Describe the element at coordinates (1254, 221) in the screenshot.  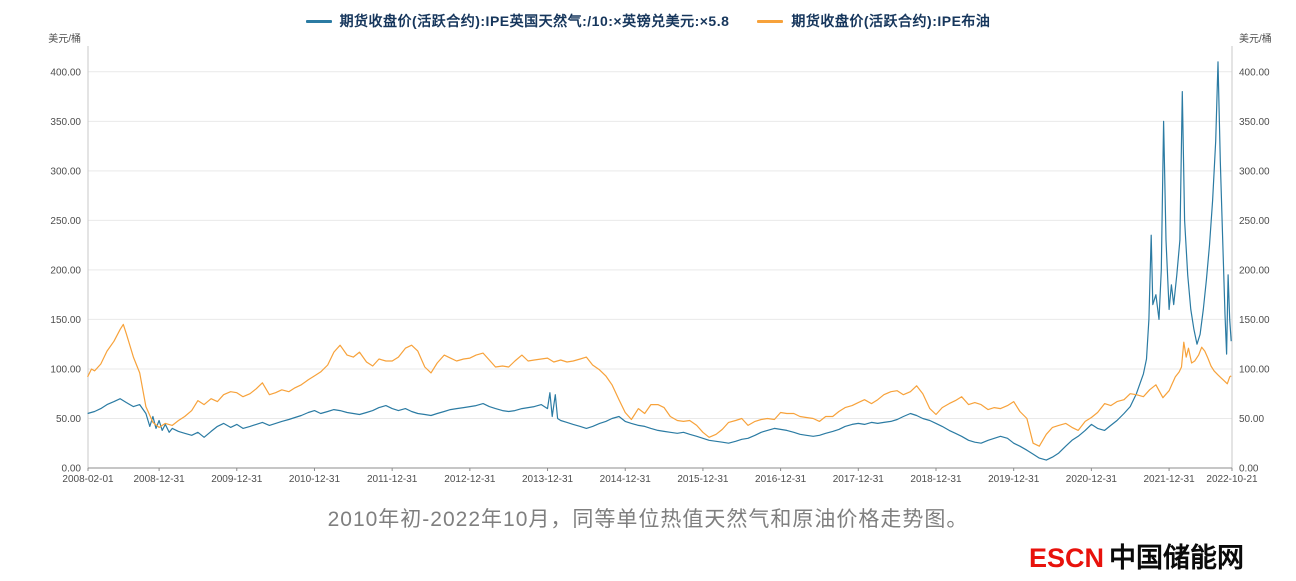
I see `y-tick-label-right: 250.00` at that location.